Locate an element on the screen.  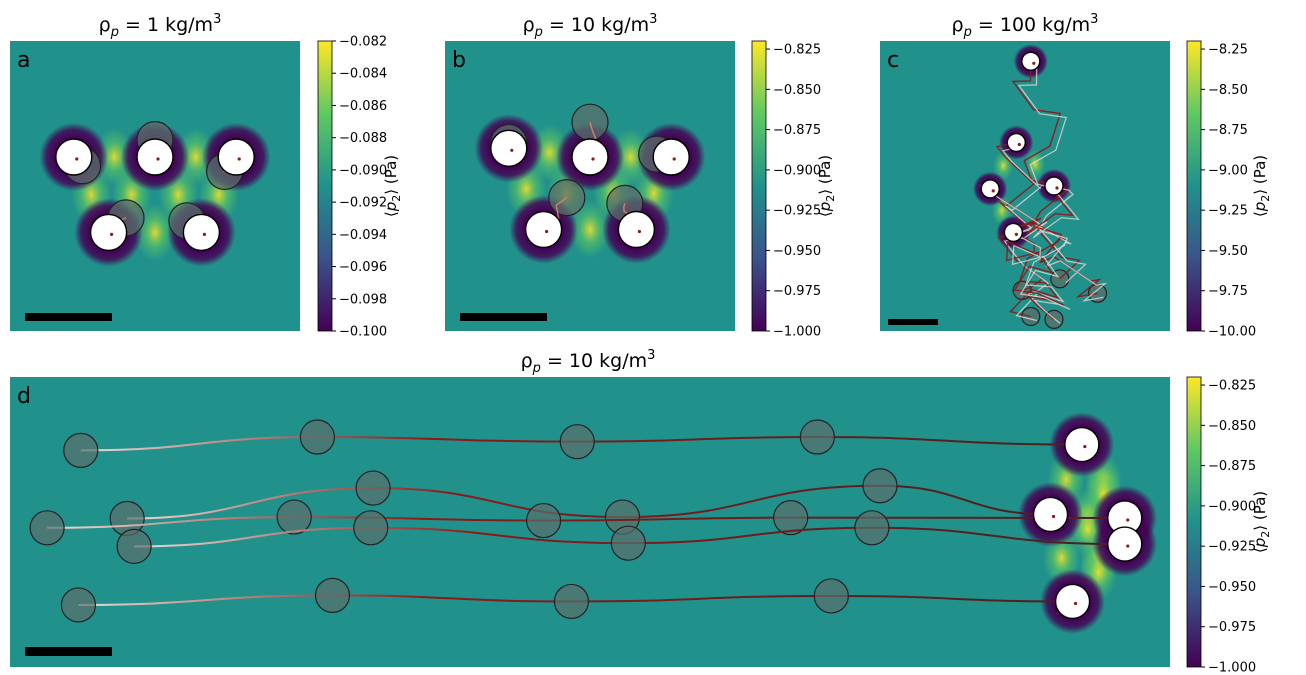
colorbar-tick-label: −0.090 is located at coordinates (363, 170).